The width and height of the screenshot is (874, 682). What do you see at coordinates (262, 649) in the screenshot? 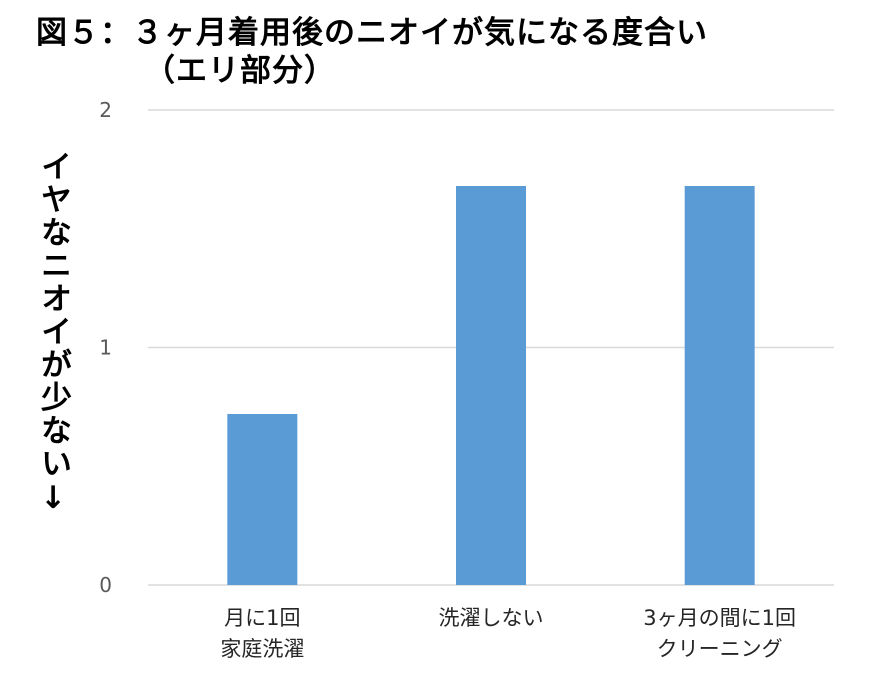
I see `category-label-1: 家庭洗濯` at bounding box center [262, 649].